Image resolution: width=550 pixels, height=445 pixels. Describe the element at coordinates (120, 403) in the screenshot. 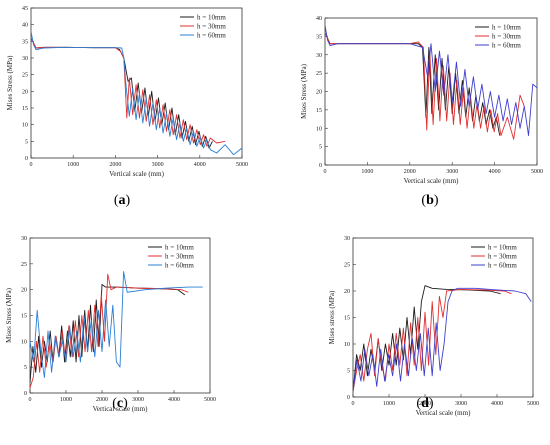

I see `panel-caption: (c)` at that location.